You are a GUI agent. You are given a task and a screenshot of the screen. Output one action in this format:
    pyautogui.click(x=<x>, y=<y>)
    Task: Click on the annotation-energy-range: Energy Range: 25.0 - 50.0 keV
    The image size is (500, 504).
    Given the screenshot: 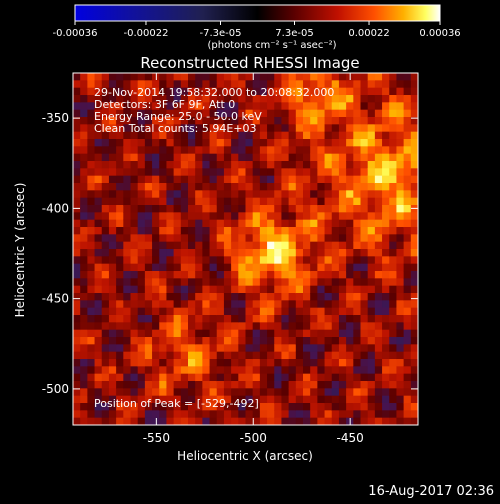 What is the action you would take?
    pyautogui.click(x=178, y=116)
    